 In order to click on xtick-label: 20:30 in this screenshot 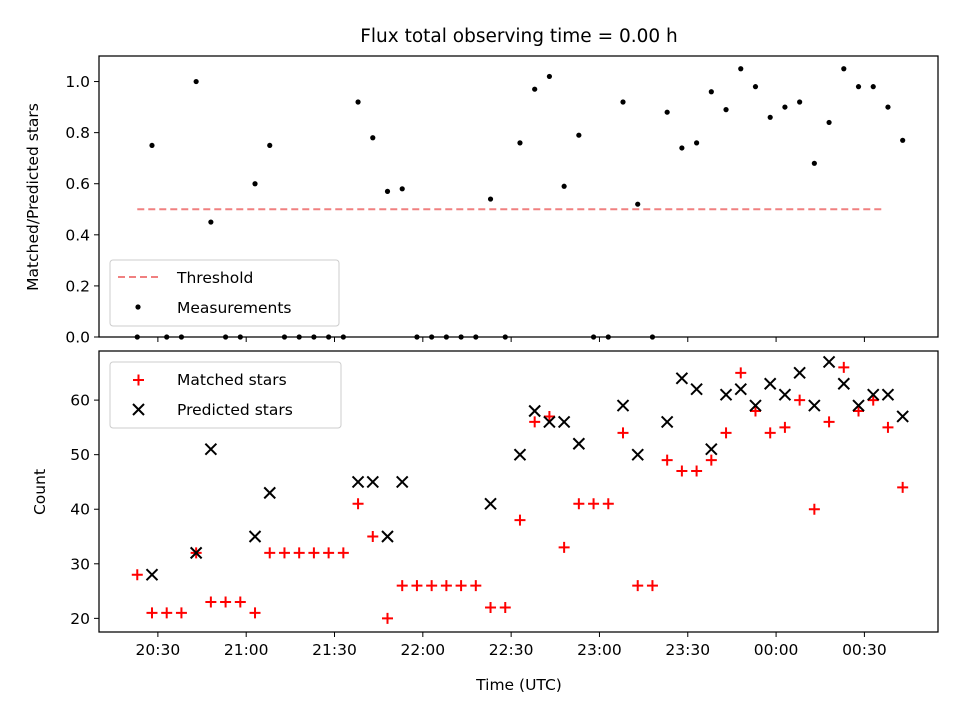, I will do `click(158, 650)`.